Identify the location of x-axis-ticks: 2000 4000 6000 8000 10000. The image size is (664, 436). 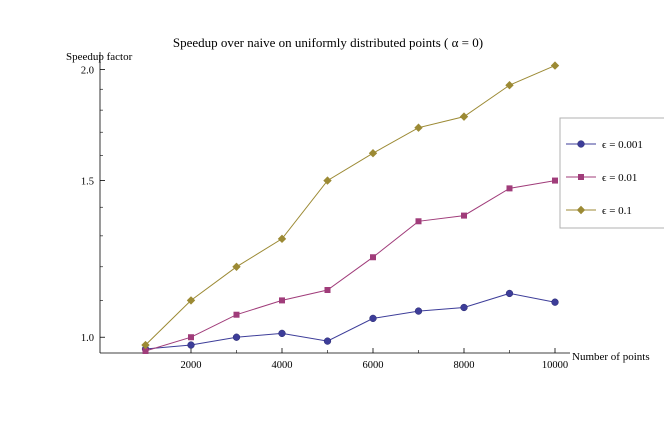
(356, 359).